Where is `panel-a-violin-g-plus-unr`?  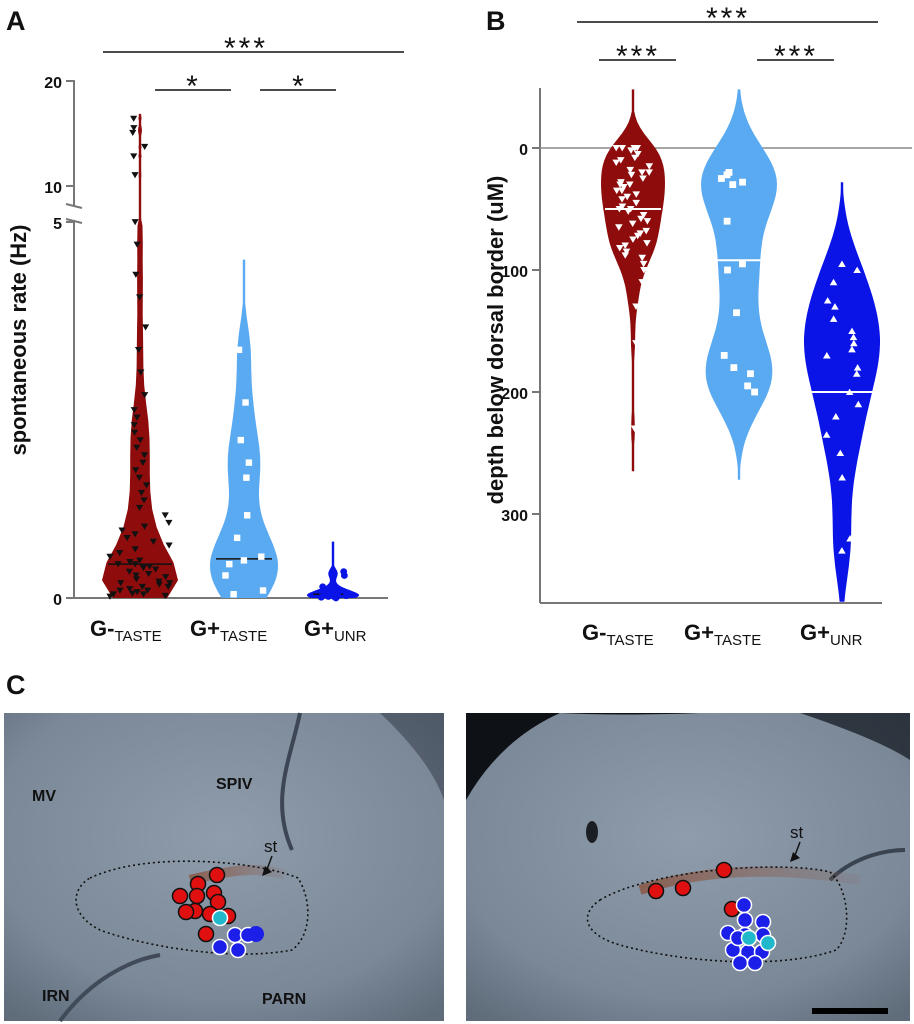
panel-a-violin-g-plus-unr is located at coordinates (333, 569).